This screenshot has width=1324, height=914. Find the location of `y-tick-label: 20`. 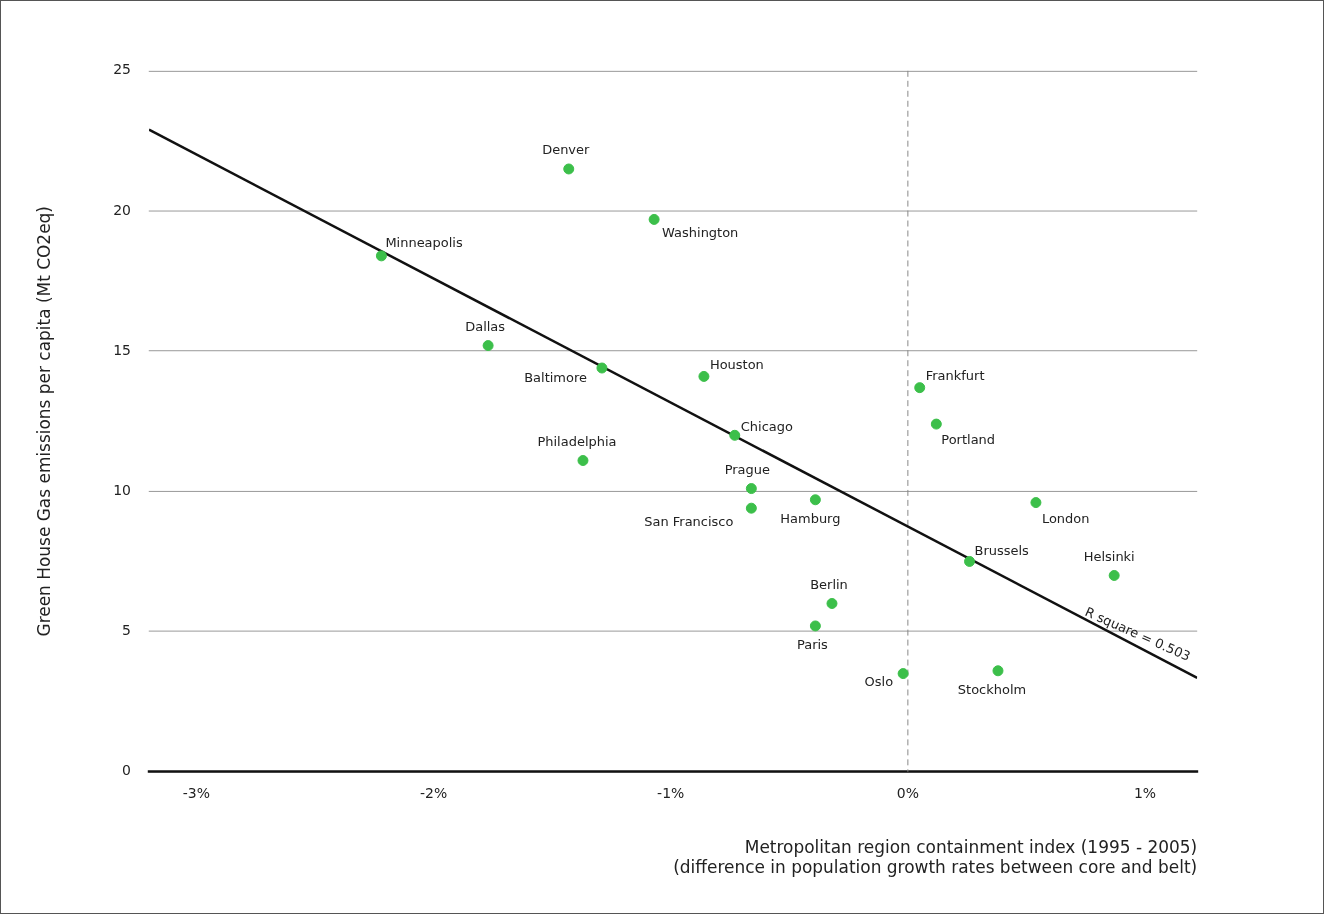

y-tick-label: 20 is located at coordinates (122, 209).